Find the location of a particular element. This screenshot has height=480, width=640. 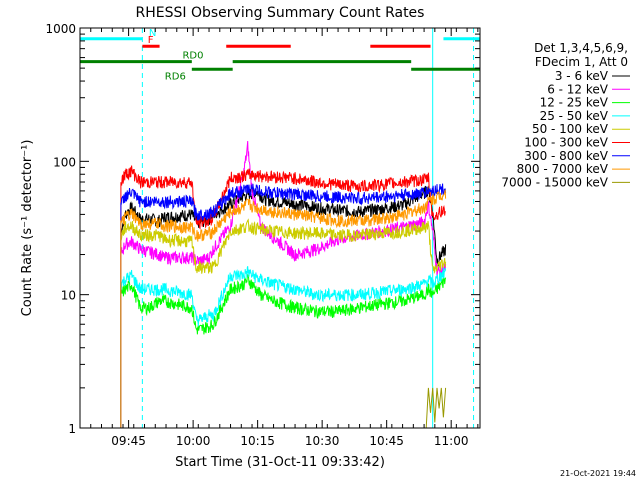

legend-header-line-2: FDecim 1, Att 0 is located at coordinates (581, 62).